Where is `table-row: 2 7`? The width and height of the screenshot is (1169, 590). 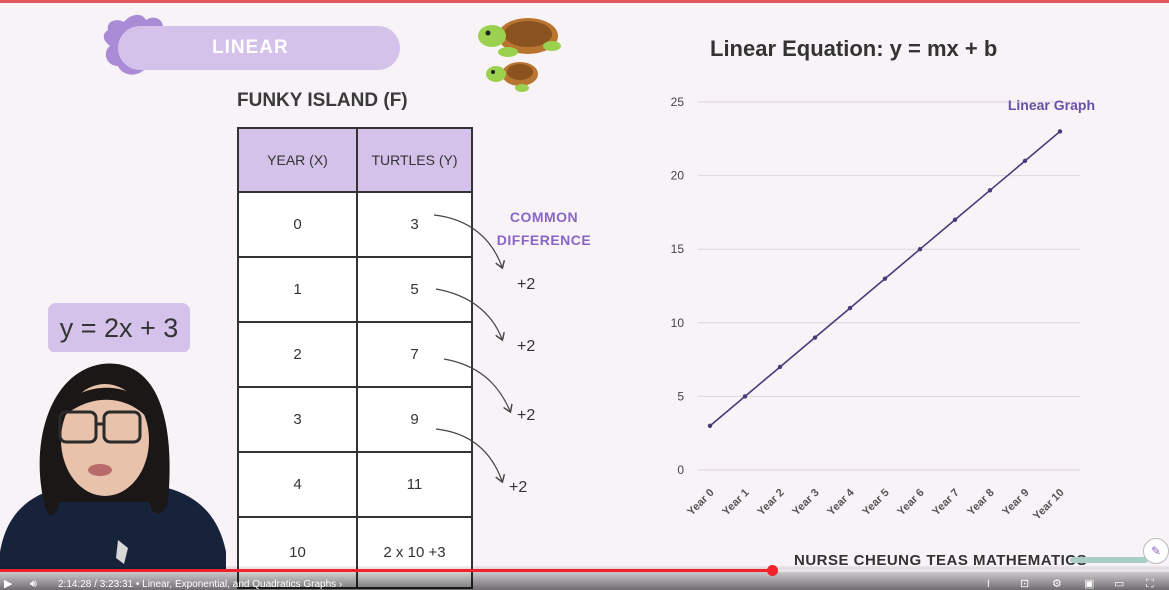 table-row: 2 7 is located at coordinates (355, 354).